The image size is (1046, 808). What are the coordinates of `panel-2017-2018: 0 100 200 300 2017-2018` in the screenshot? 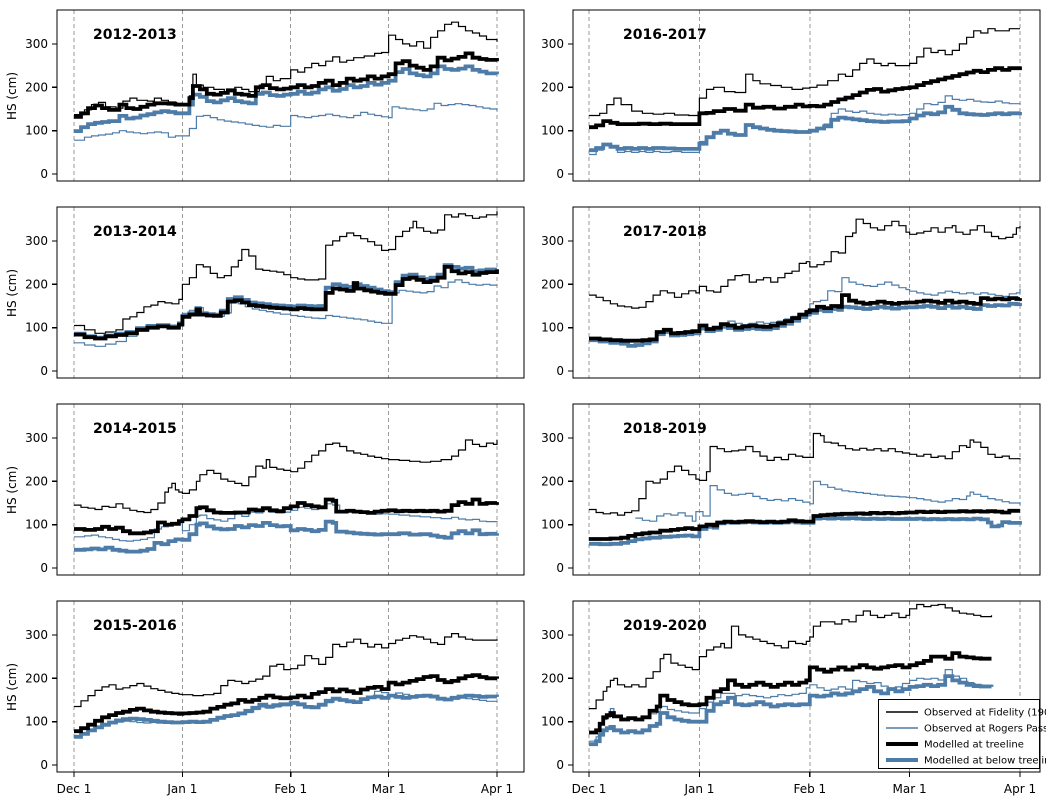 It's located at (788, 305).